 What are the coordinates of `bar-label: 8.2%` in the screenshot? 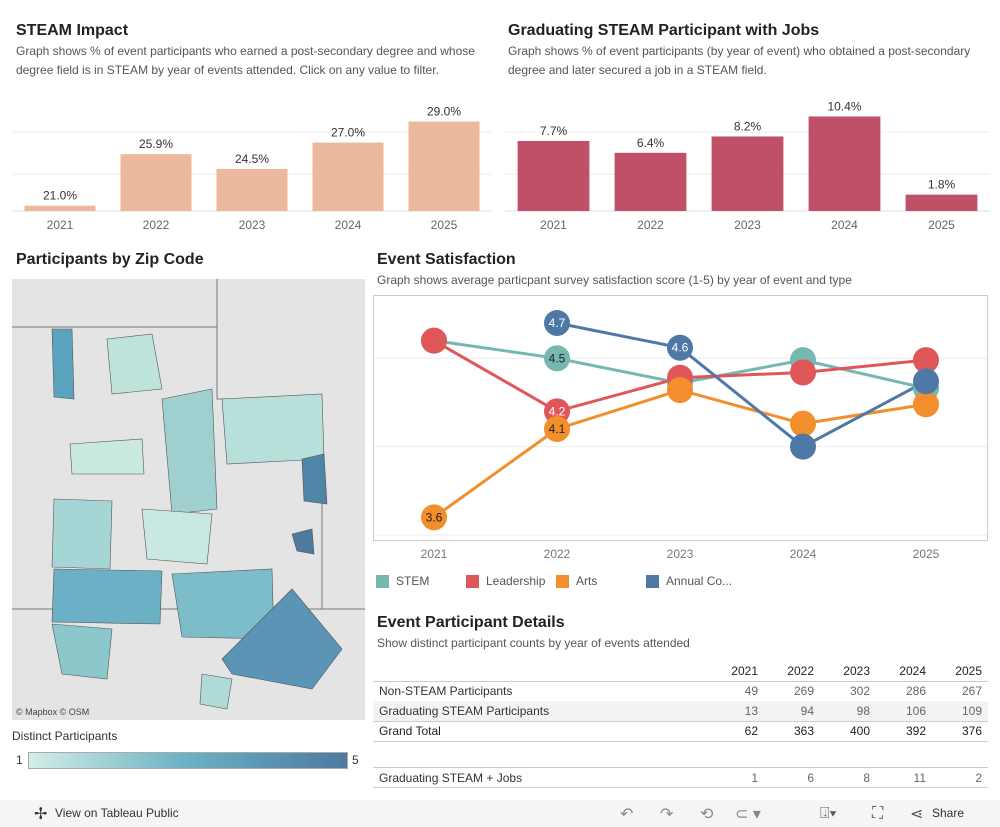 It's located at (748, 126).